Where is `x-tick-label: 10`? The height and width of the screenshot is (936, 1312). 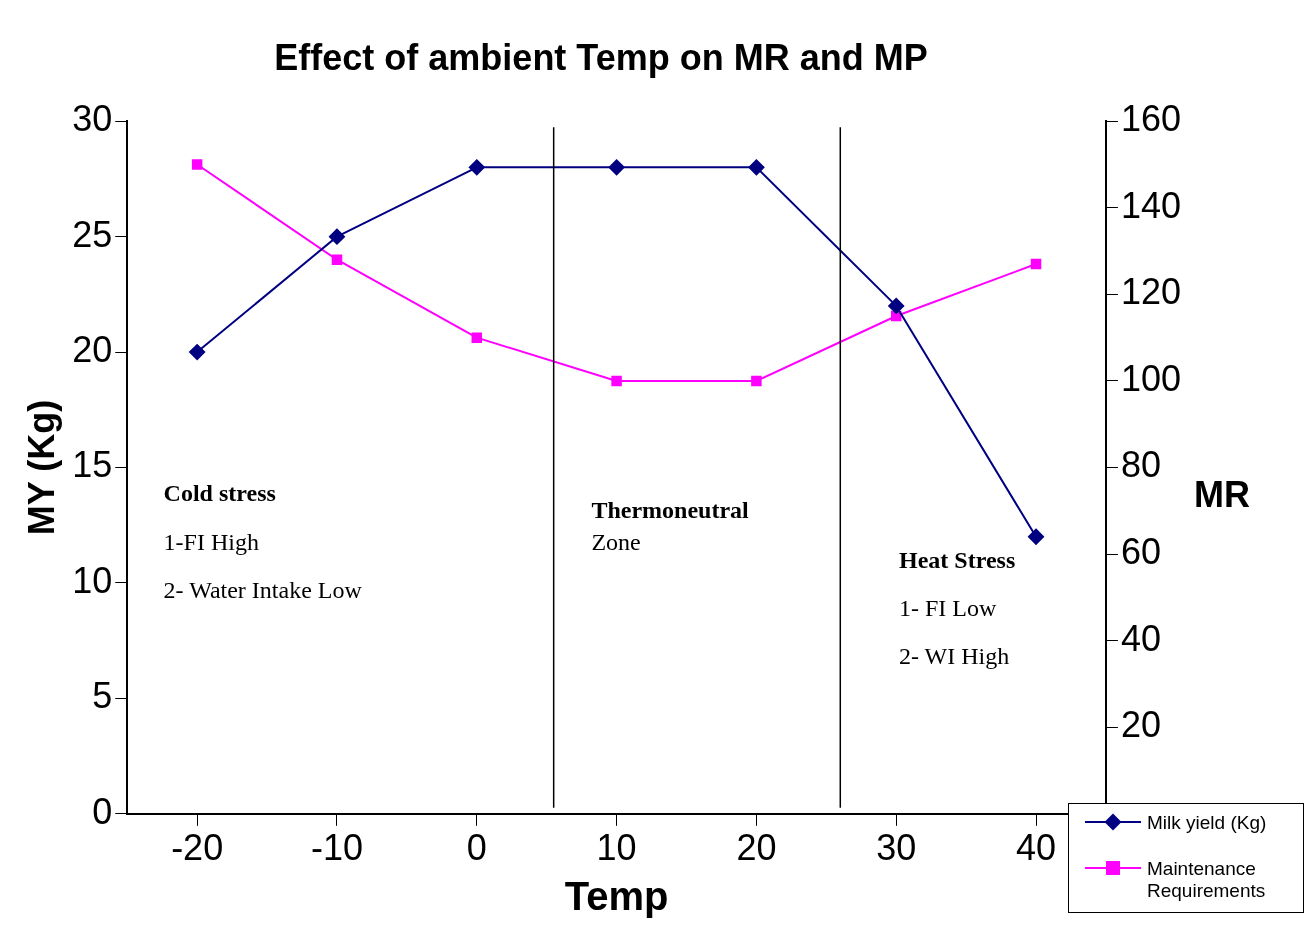 x-tick-label: 10 is located at coordinates (616, 848).